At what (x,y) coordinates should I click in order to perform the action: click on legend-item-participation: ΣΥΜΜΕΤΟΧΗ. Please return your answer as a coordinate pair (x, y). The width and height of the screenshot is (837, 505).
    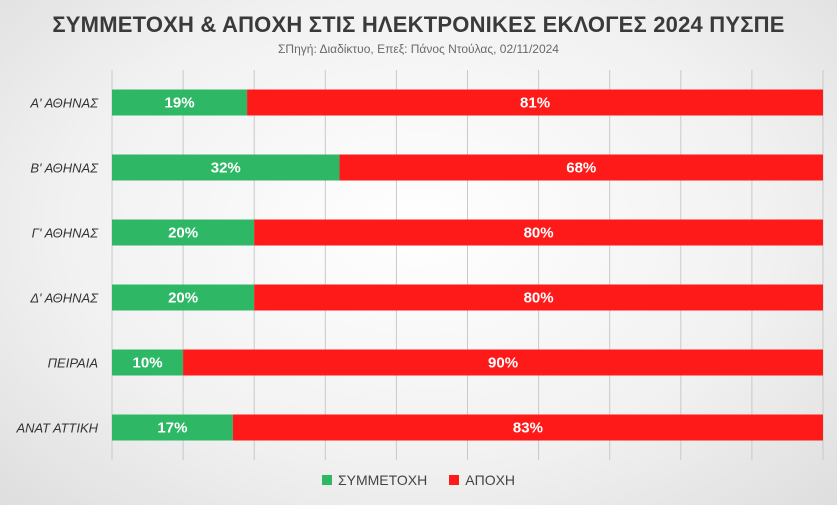
    Looking at the image, I should click on (374, 480).